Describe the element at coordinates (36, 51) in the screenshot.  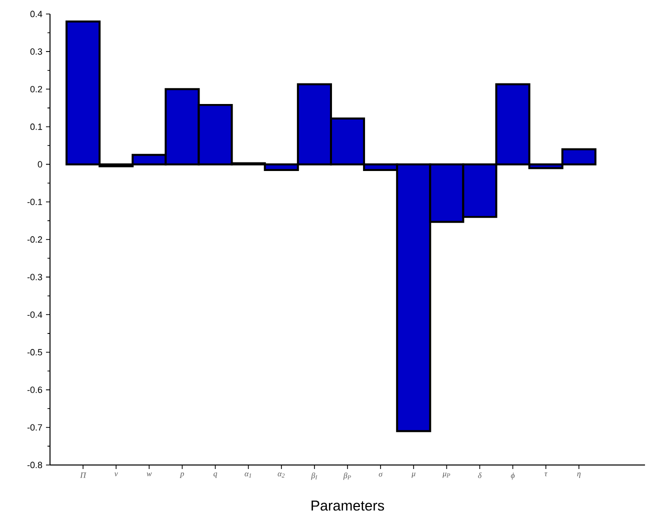
I see `y-tick-label: 0.3` at that location.